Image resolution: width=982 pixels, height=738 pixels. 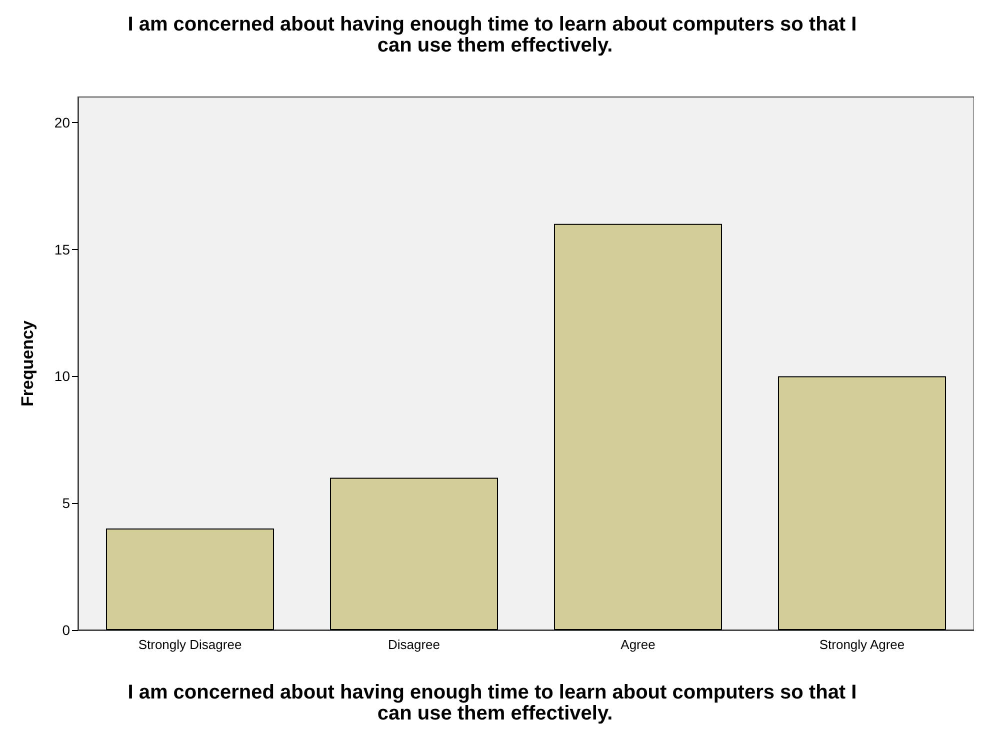 What do you see at coordinates (495, 35) in the screenshot?
I see `chart-title: I am concerned about having enough time to learn about computers so that I can use them effectively.` at bounding box center [495, 35].